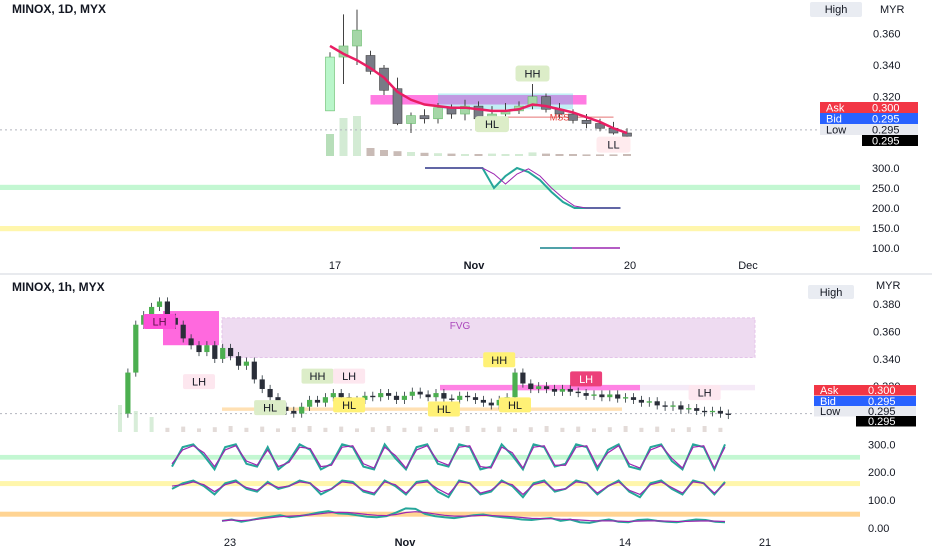  I want to click on hourly-orange-zone, so click(422, 409).